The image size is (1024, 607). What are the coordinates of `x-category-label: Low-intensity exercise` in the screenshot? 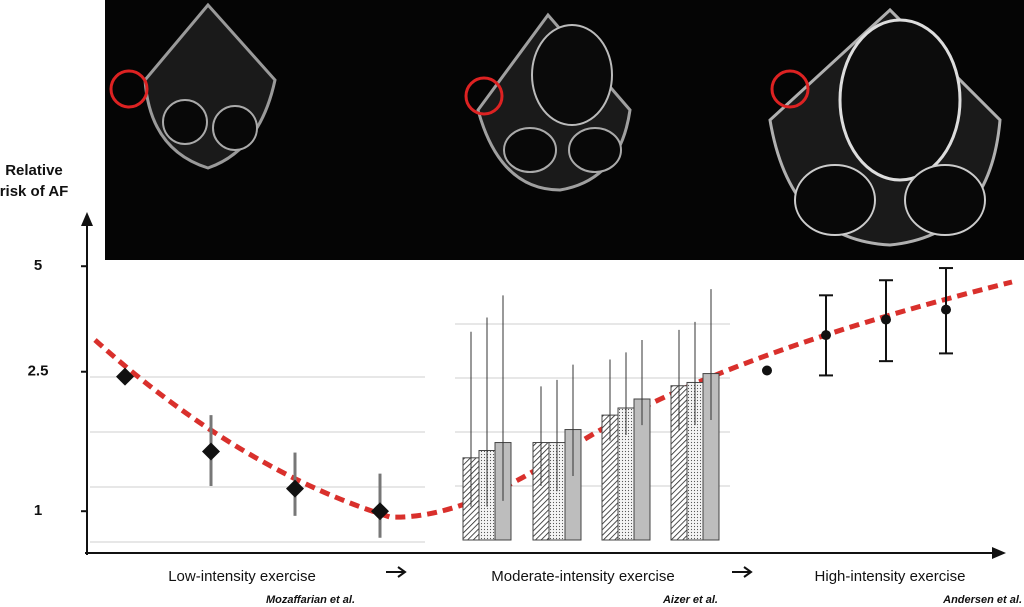 It's located at (242, 576).